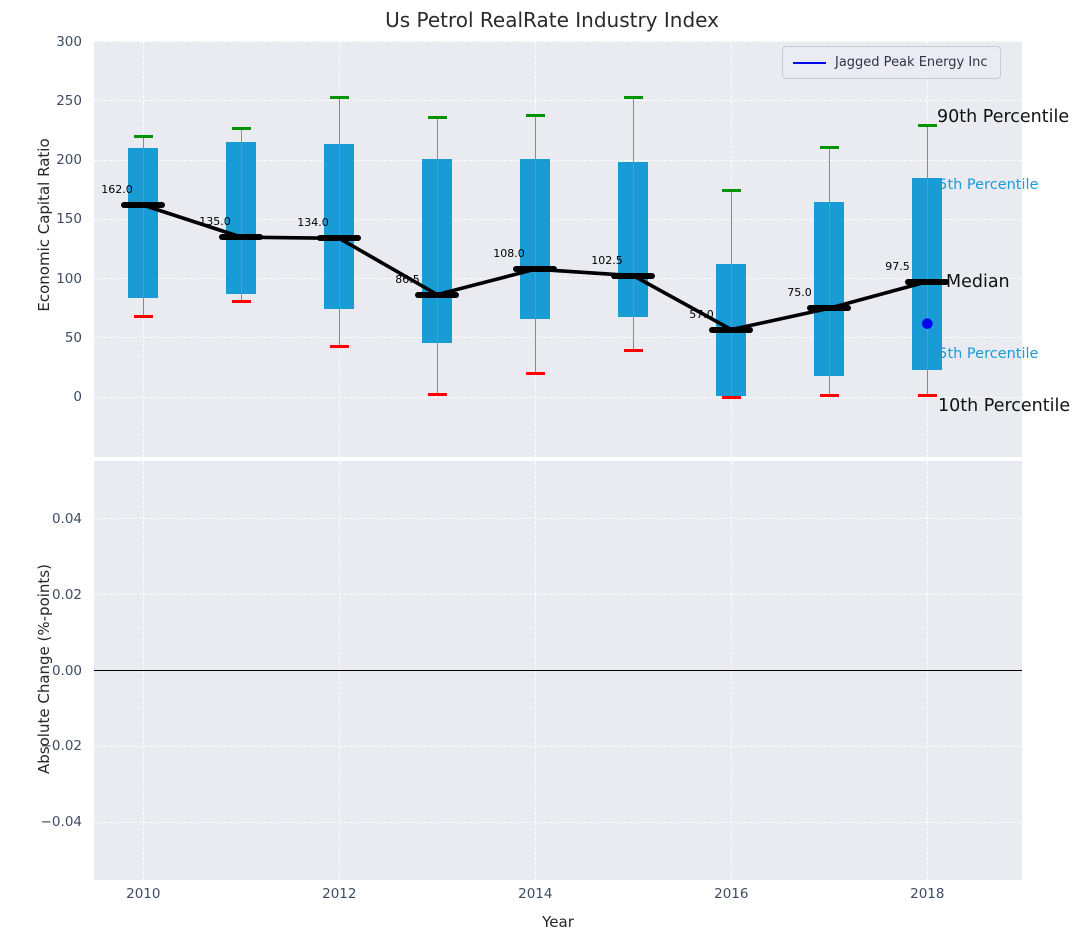 This screenshot has height=942, width=1072. Describe the element at coordinates (984, 184) in the screenshot. I see `right-label-p75: 75th Percentile` at that location.